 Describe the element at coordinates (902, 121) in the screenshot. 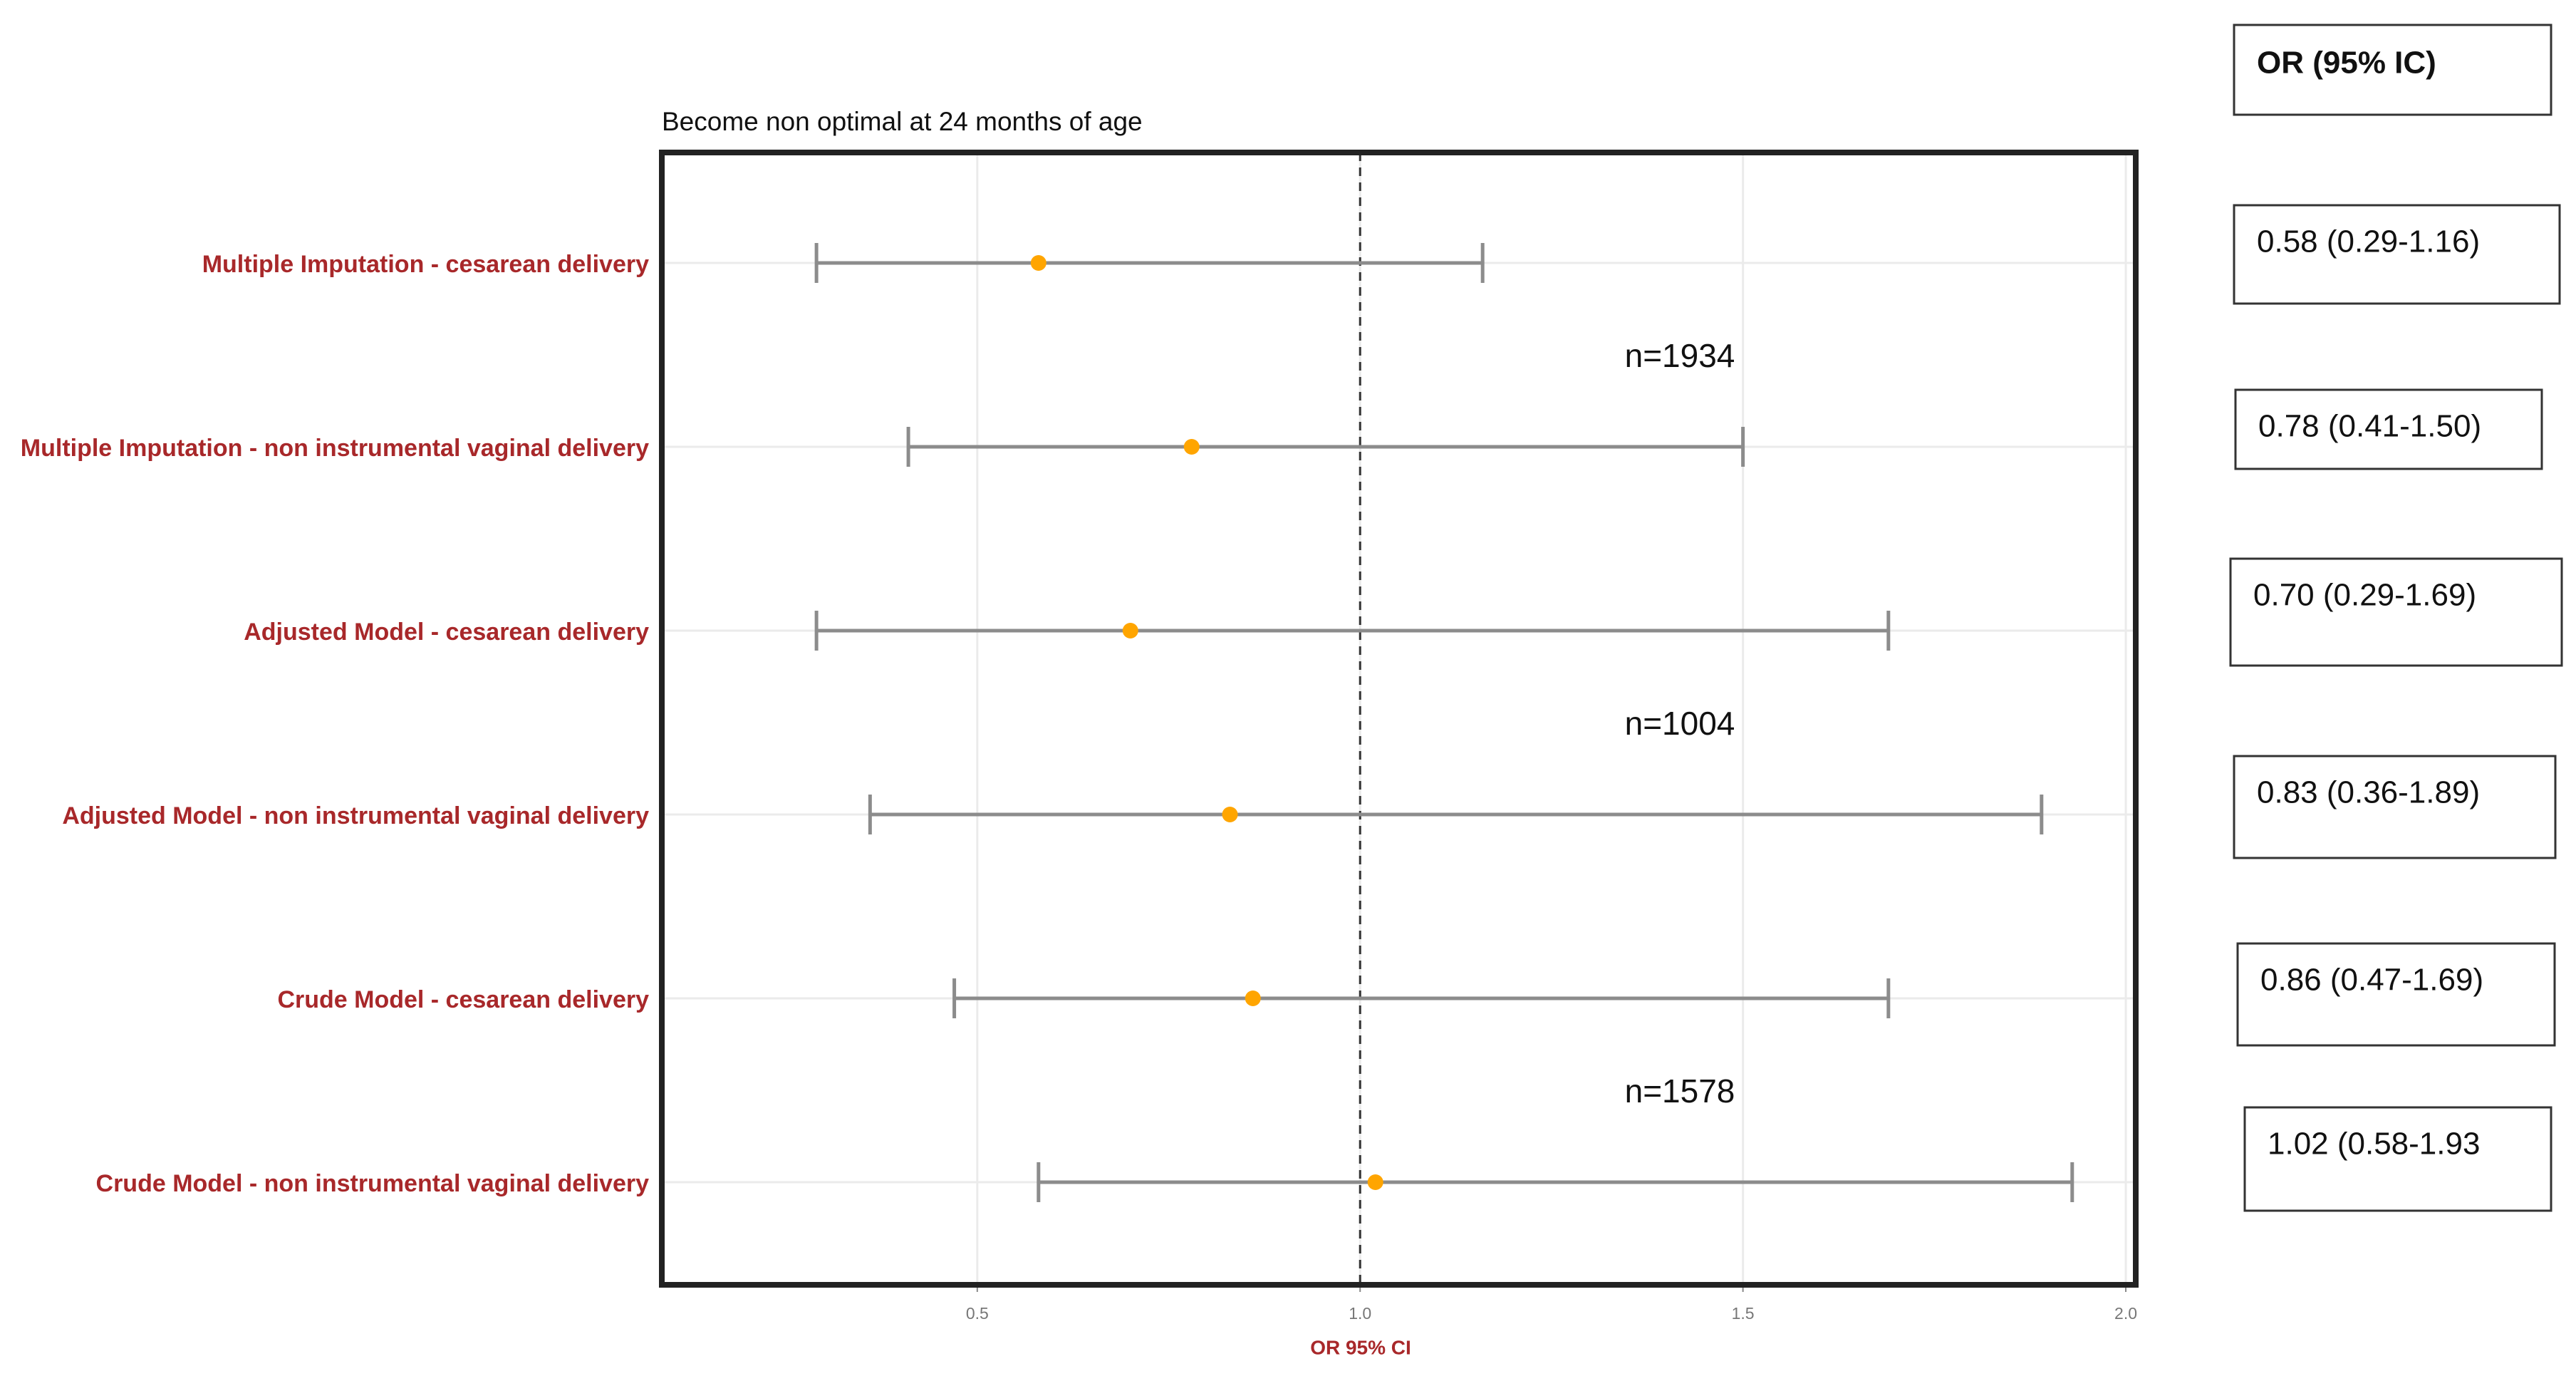

I see `chart-title: Become non optimal at 24 months of age` at that location.